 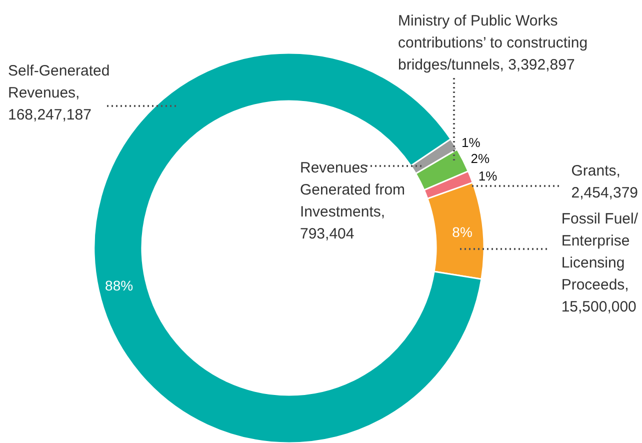 I want to click on data-label: 2%, so click(x=480, y=158).